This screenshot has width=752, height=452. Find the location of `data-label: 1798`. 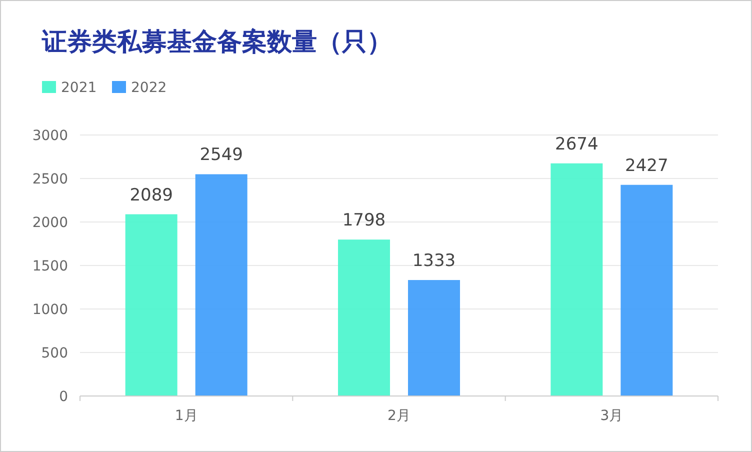

data-label: 1798 is located at coordinates (364, 220).